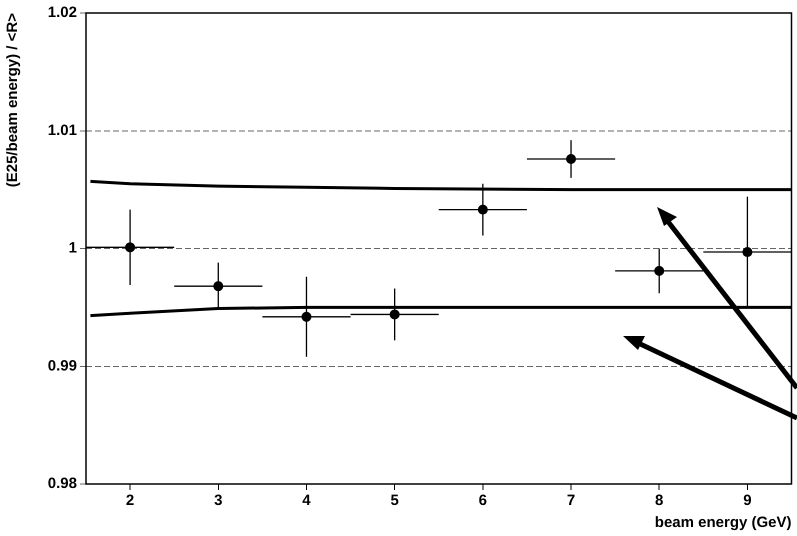 The width and height of the screenshot is (797, 536). What do you see at coordinates (62, 13) in the screenshot?
I see `y-tick-label: 1.02` at bounding box center [62, 13].